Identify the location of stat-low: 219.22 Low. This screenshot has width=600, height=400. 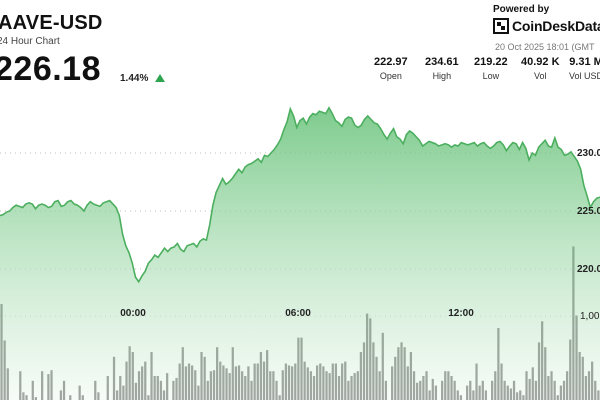
(491, 68).